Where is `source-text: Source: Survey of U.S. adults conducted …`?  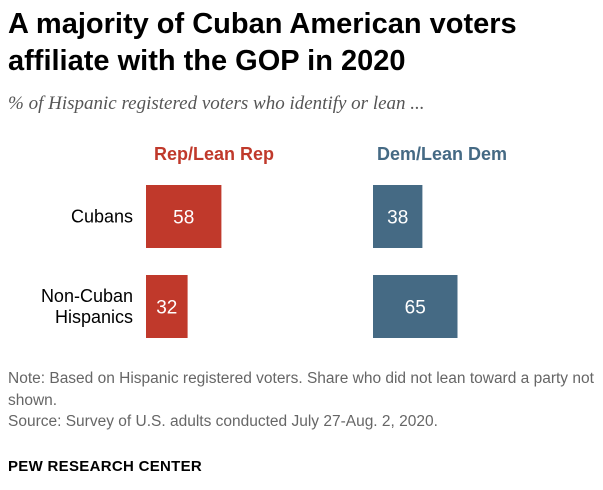
source-text: Source: Survey of U.S. adults conducted … is located at coordinates (223, 421).